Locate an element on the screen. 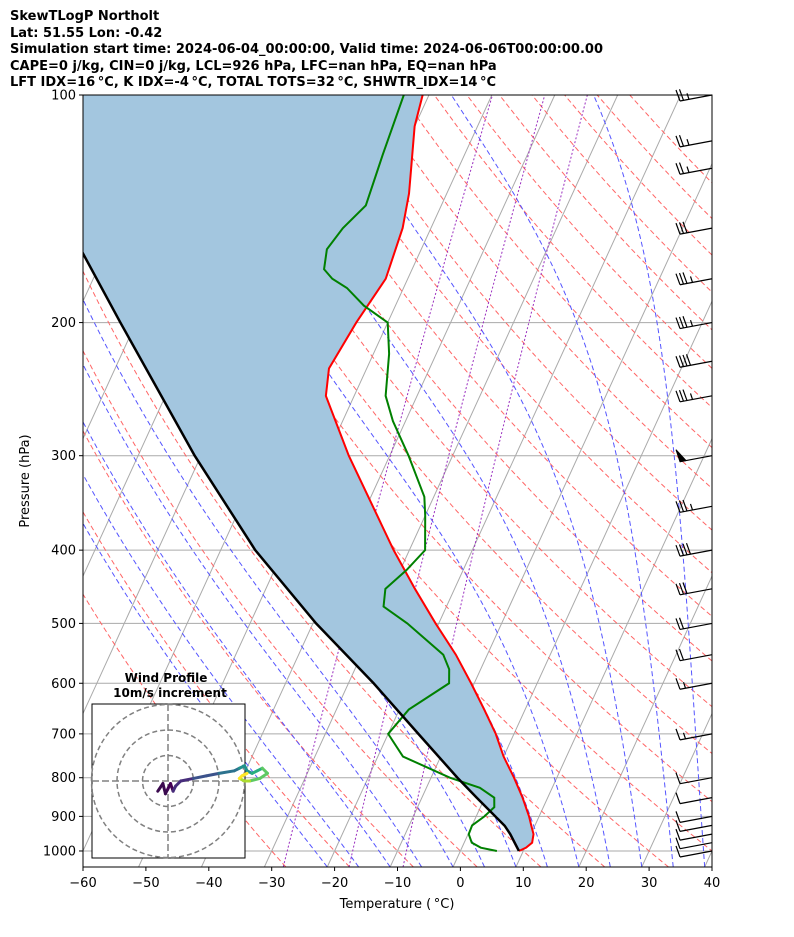 Image resolution: width=794 pixels, height=937 pixels. y-tick-label: 600 is located at coordinates (63, 684).